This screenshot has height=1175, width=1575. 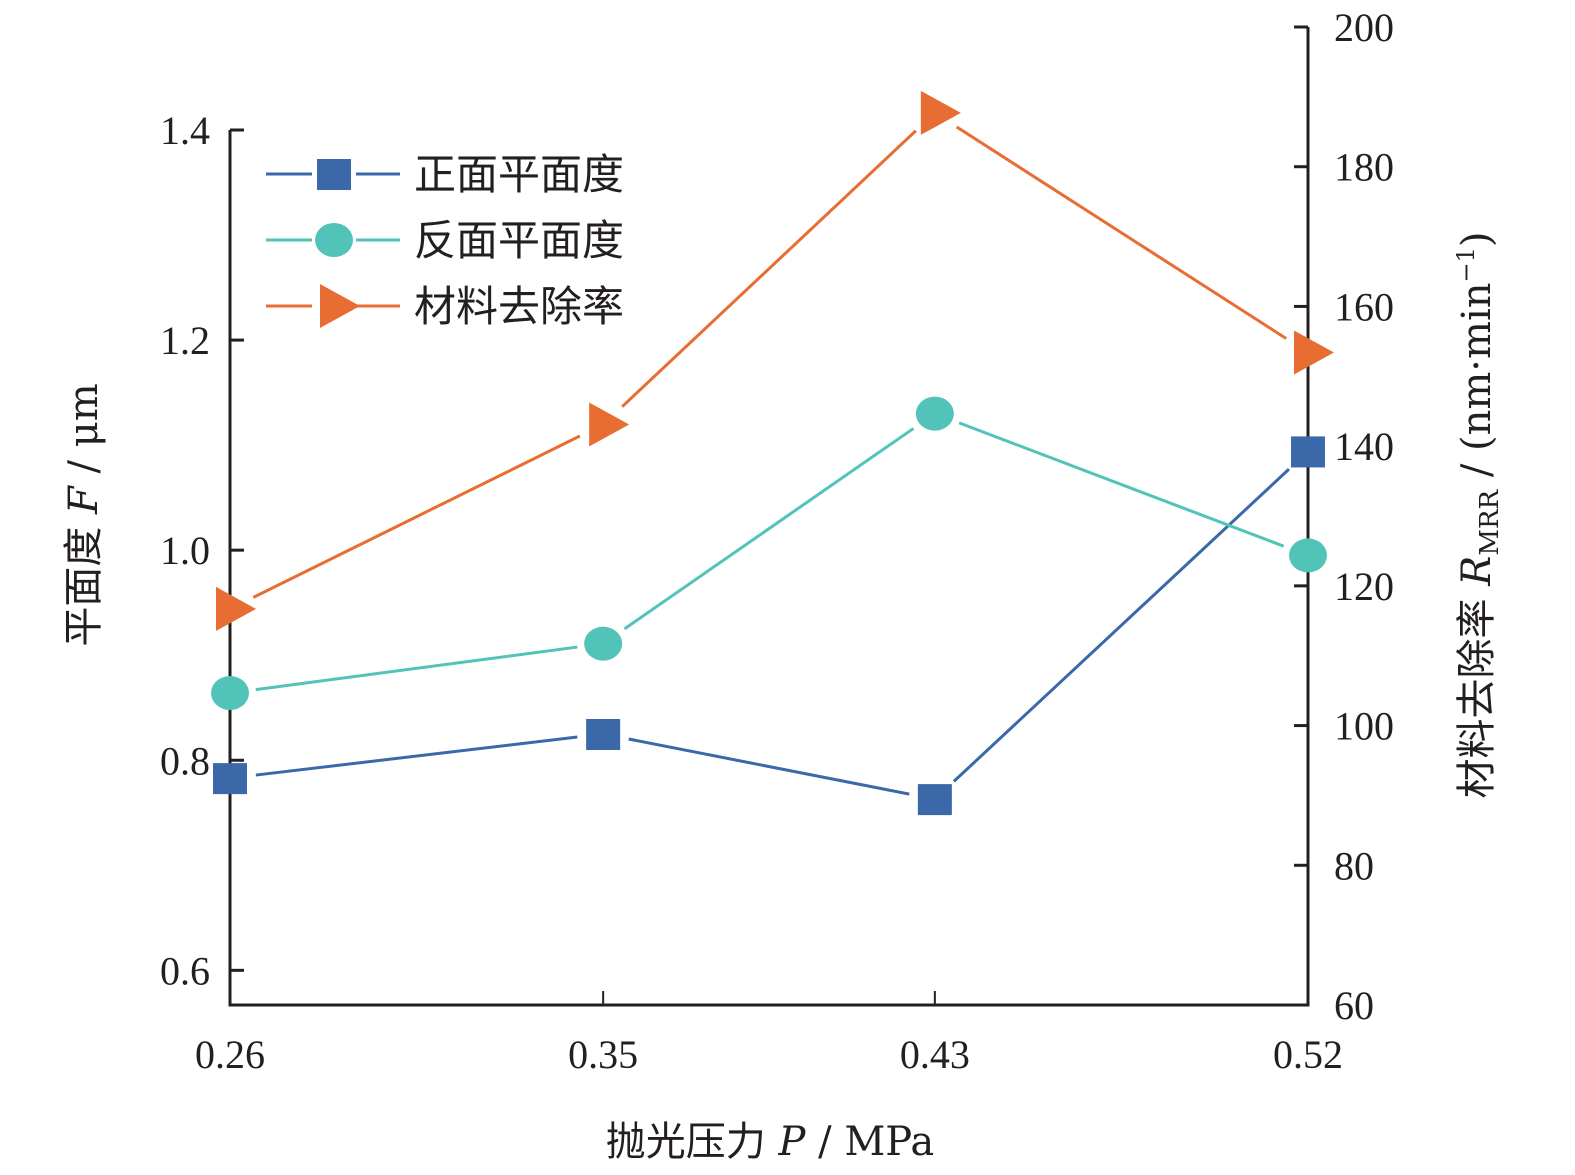 I want to click on x-tick-label: 0.26, so click(x=230, y=1054).